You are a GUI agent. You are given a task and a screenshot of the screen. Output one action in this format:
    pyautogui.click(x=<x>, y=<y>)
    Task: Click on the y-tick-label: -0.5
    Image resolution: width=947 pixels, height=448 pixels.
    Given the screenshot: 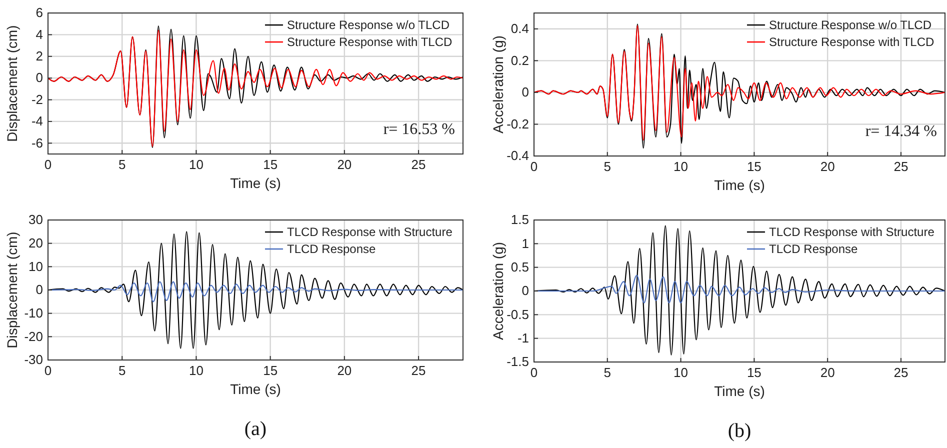 What is the action you would take?
    pyautogui.click(x=517, y=314)
    